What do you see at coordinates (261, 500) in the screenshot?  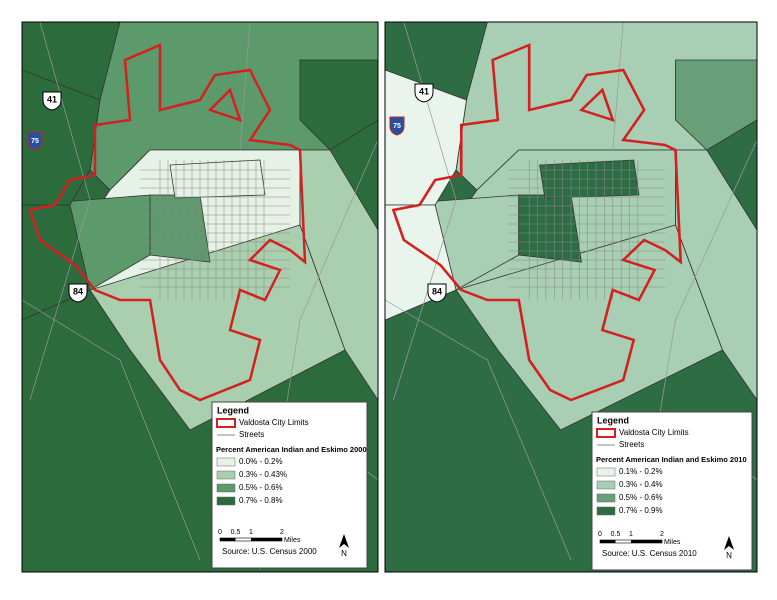 I see `legend-label: 0.7% - 0.8%` at bounding box center [261, 500].